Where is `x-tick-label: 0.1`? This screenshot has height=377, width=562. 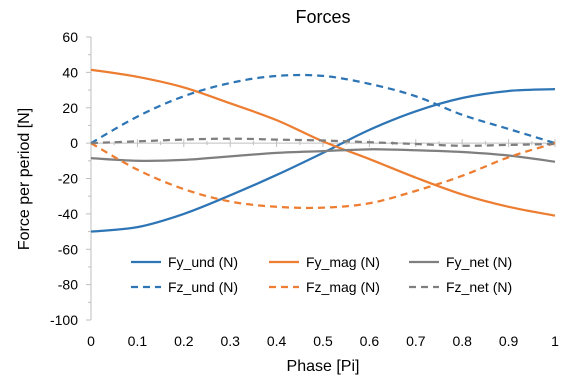
x-tick-label: 0.1 is located at coordinates (138, 341).